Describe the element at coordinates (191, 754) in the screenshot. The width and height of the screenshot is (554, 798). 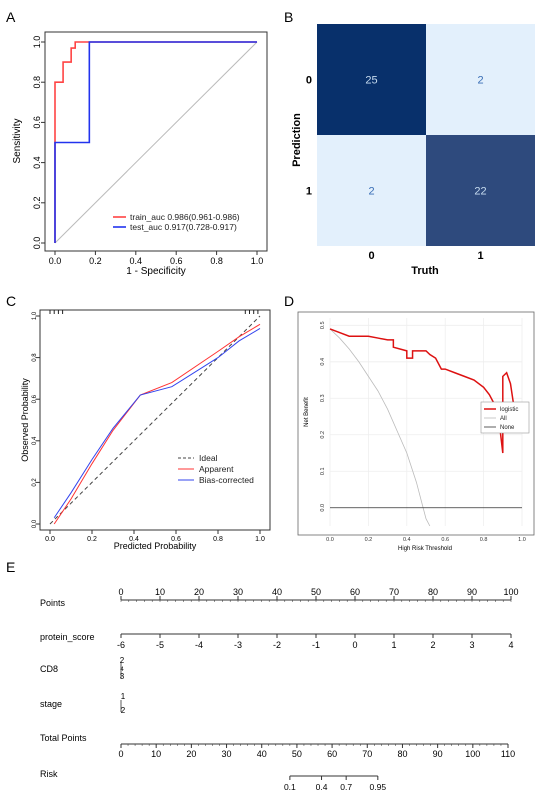
I see `nomogram-tick-label-total-points: 20` at that location.